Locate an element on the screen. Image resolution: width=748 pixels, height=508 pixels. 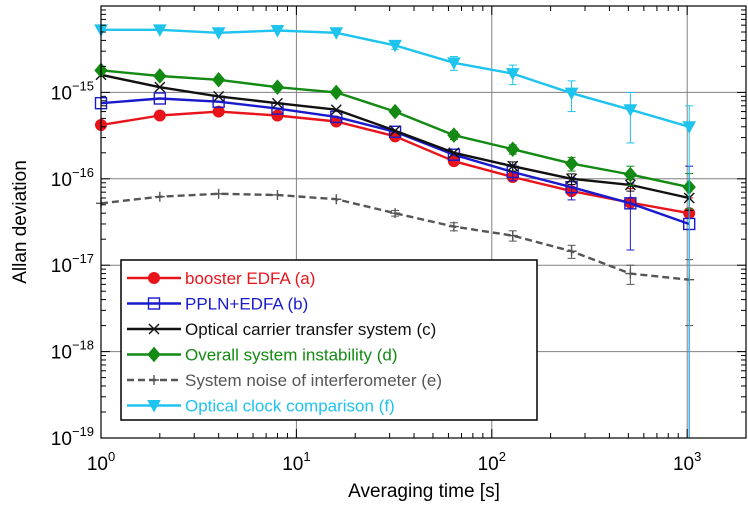
legend-entry: Overall system instability (d) is located at coordinates (262, 355).